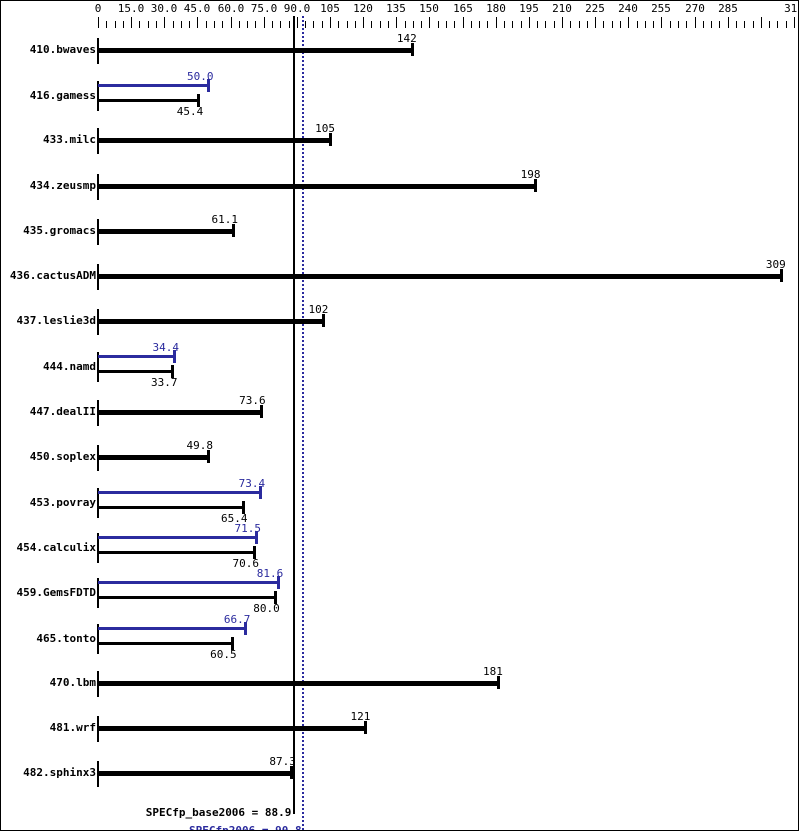 This screenshot has height=831, width=799. What do you see at coordinates (406, 38) in the screenshot?
I see `bar-base-value-label: 142` at bounding box center [406, 38].